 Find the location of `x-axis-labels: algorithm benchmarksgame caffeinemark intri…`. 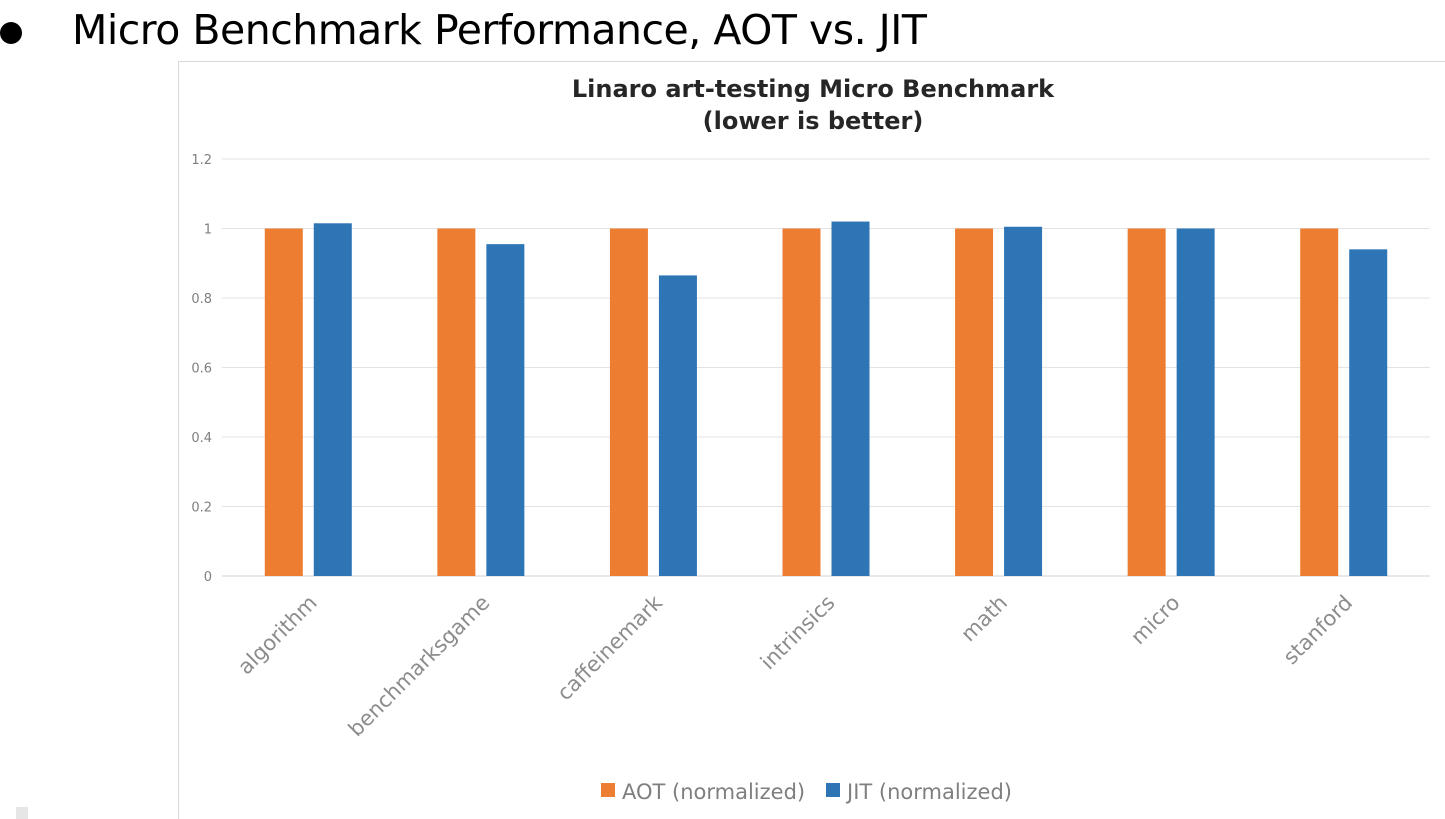

x-axis-labels: algorithm benchmarksgame caffeinemark intri… is located at coordinates (795, 665).